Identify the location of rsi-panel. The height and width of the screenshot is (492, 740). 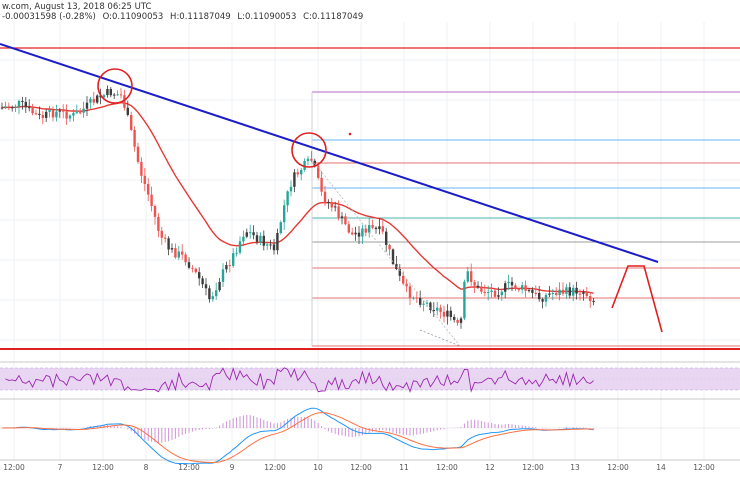
(370, 379).